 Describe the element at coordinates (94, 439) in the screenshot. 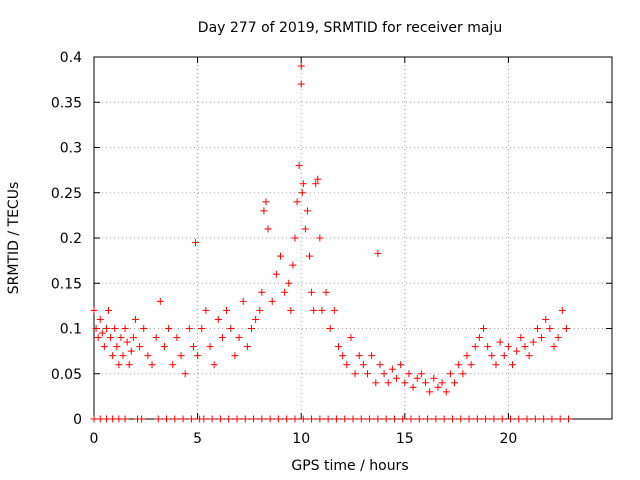

I see `x-tick-label: 0` at that location.